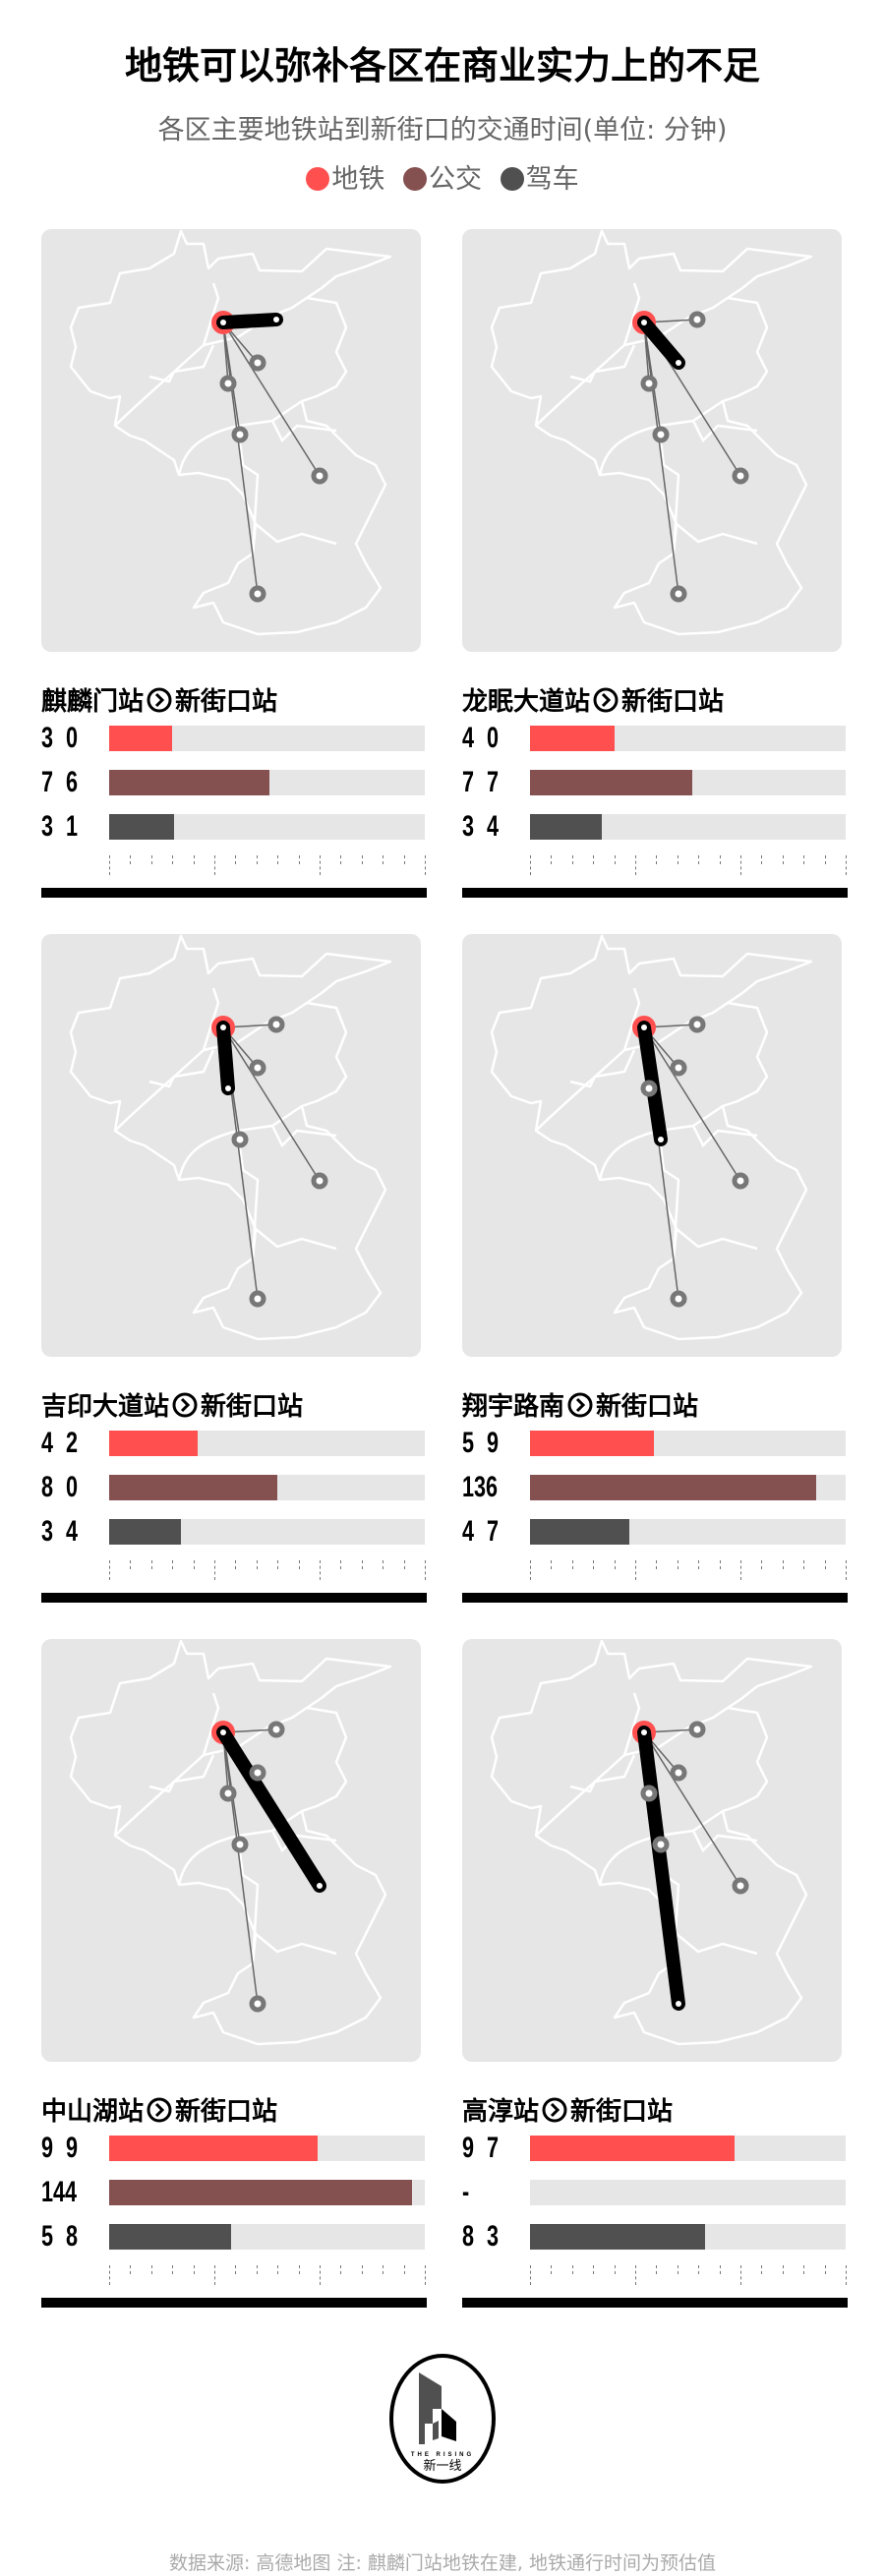 This screenshot has height=2576, width=885. What do you see at coordinates (185, 1404) in the screenshot?
I see `circled-chevron-right-icon` at bounding box center [185, 1404].